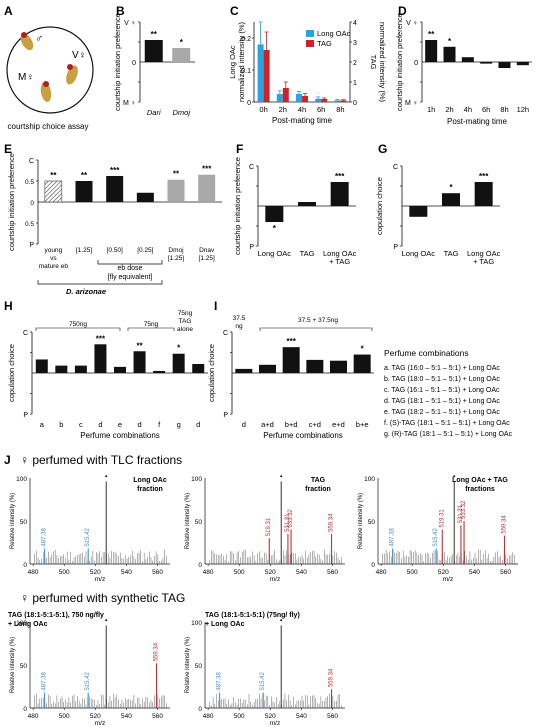 The image size is (538, 727). I want to click on x-tick-label: c, so click(81, 424).